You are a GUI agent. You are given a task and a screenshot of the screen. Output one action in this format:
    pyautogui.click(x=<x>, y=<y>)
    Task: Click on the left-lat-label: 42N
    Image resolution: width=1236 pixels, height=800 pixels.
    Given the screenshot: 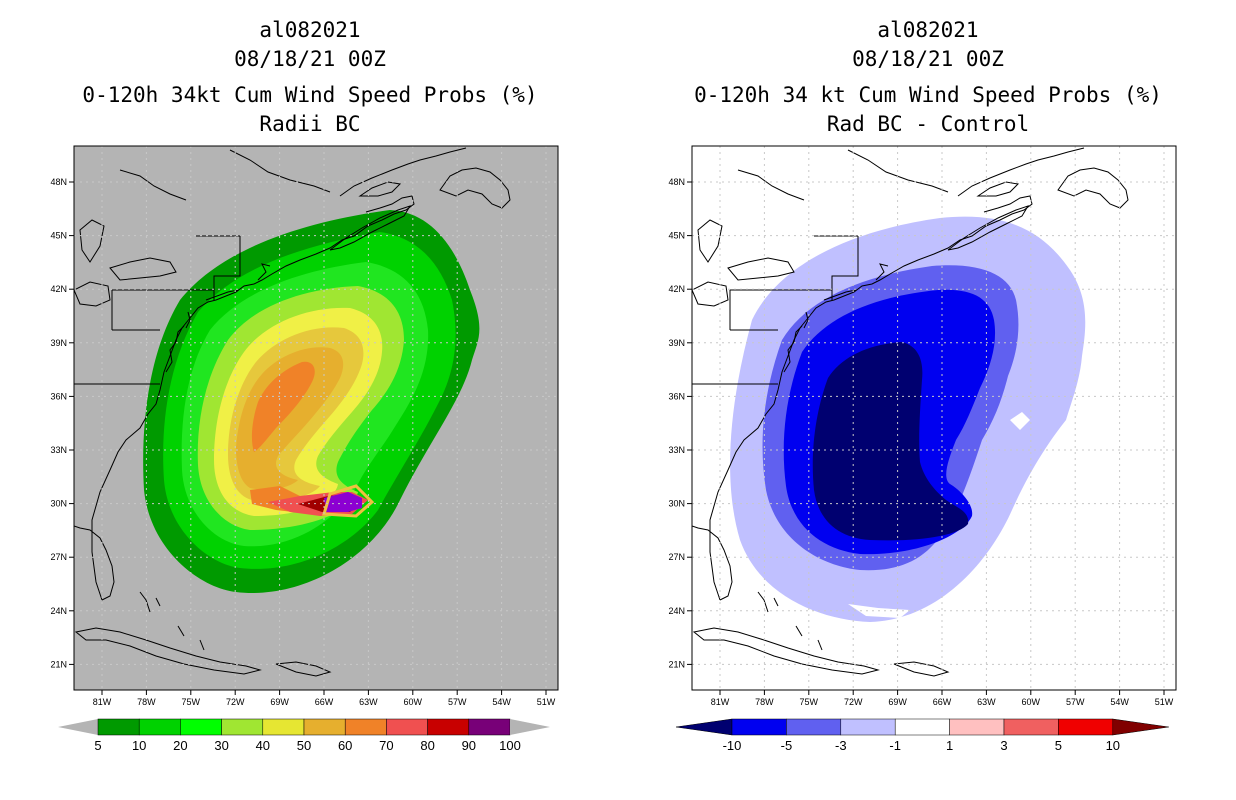 What is the action you would take?
    pyautogui.click(x=58, y=289)
    